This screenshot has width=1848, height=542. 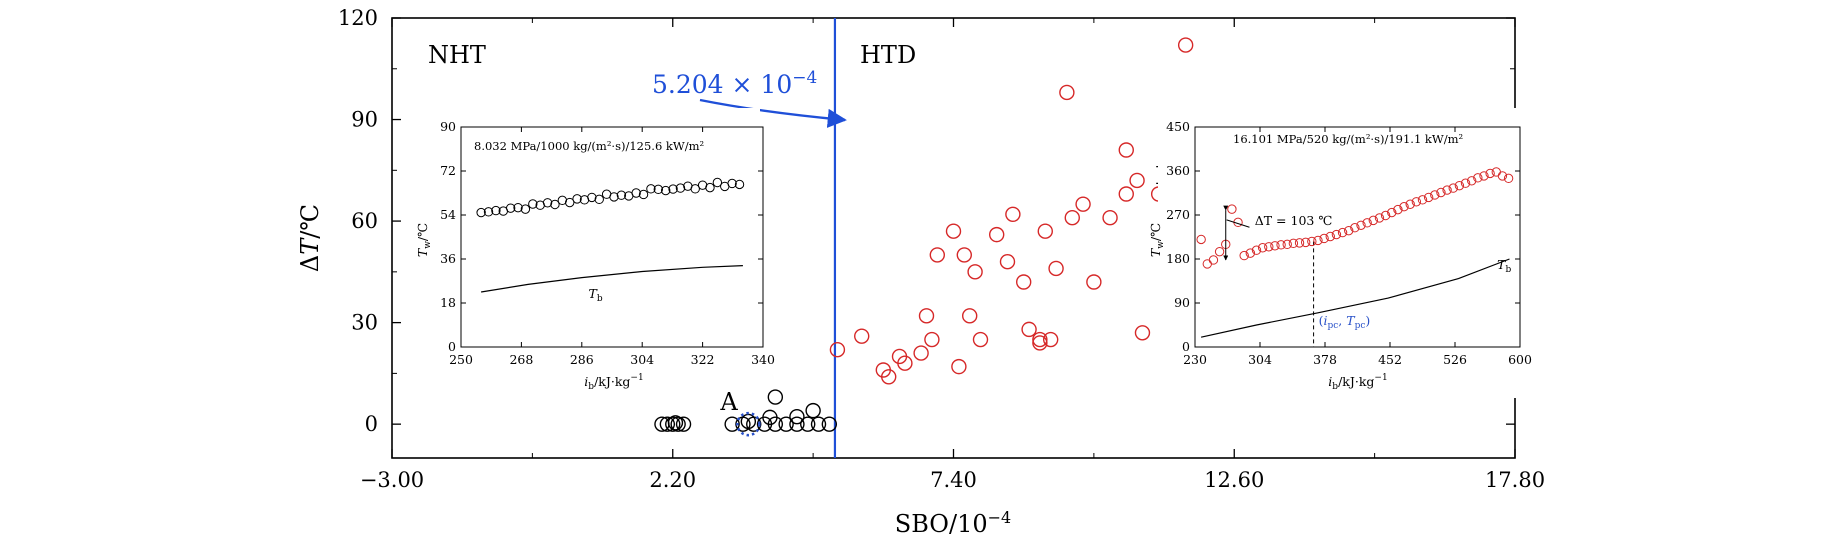 I want to click on inset-x-tick-label: 250, so click(x=461, y=359).